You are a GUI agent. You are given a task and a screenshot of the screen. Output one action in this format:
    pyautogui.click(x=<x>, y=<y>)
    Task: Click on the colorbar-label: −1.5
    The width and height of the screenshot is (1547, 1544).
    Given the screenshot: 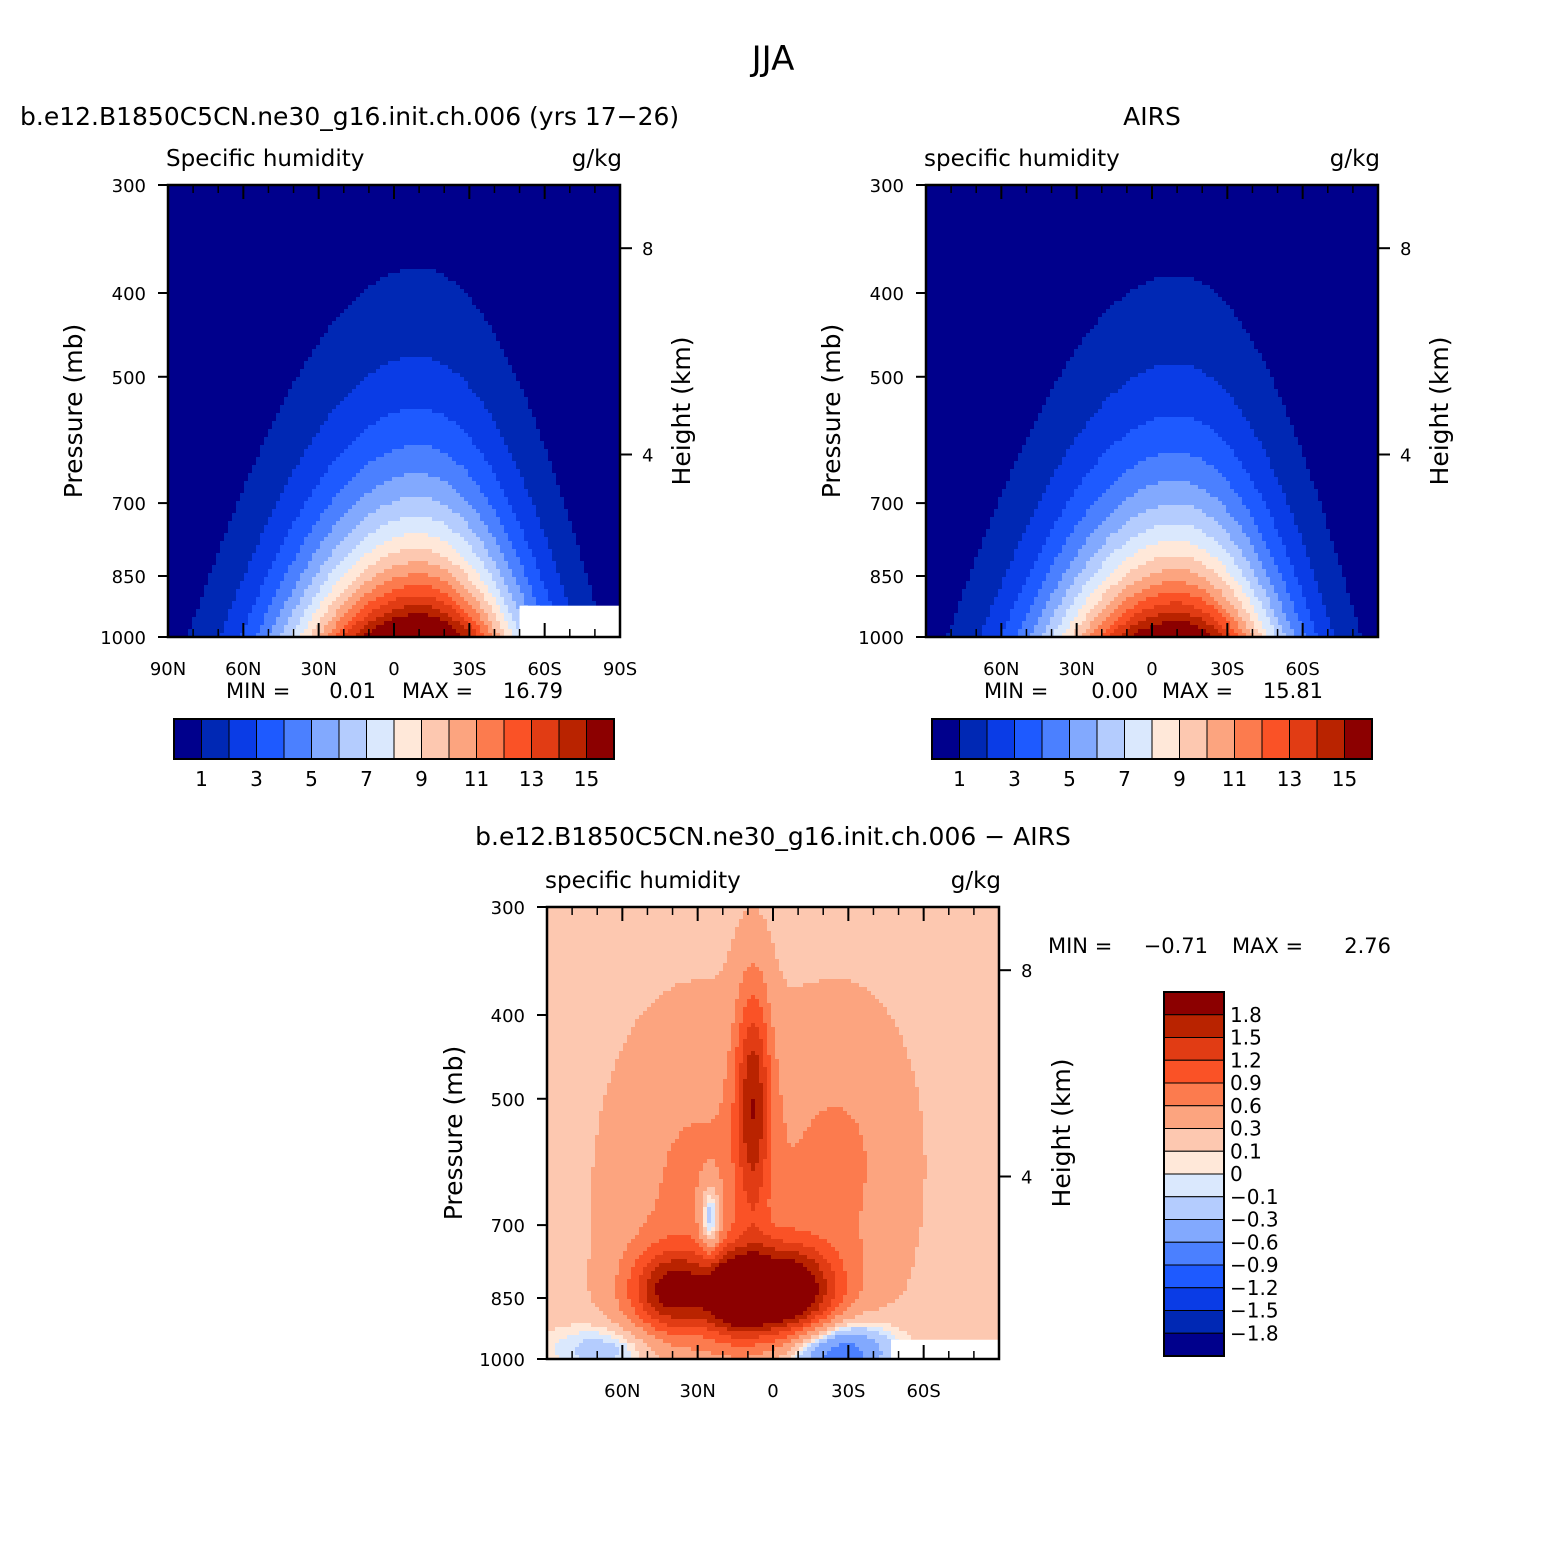 What is the action you would take?
    pyautogui.click(x=1254, y=1311)
    